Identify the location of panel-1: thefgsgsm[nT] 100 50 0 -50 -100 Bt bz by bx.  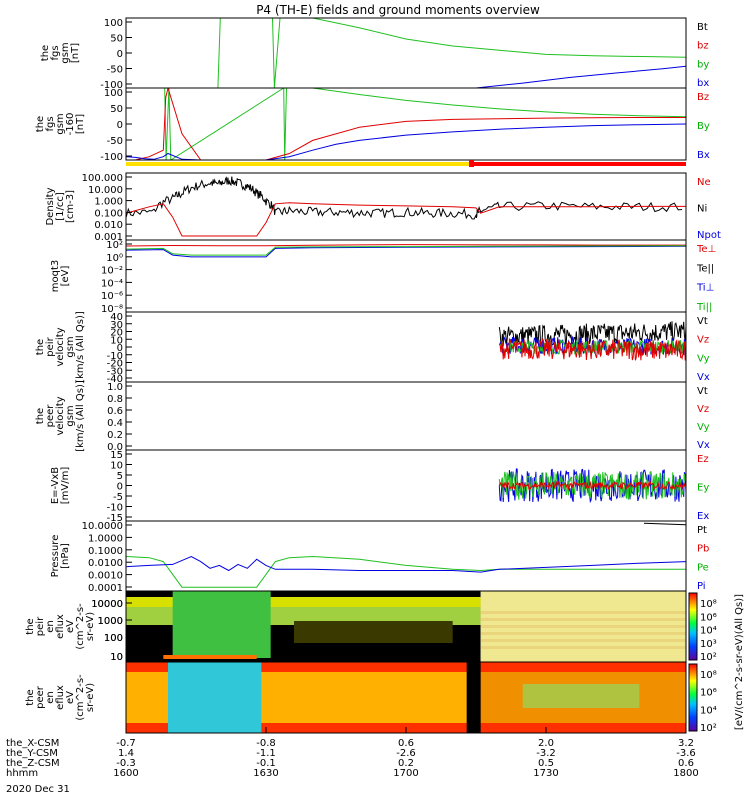
(374, 54).